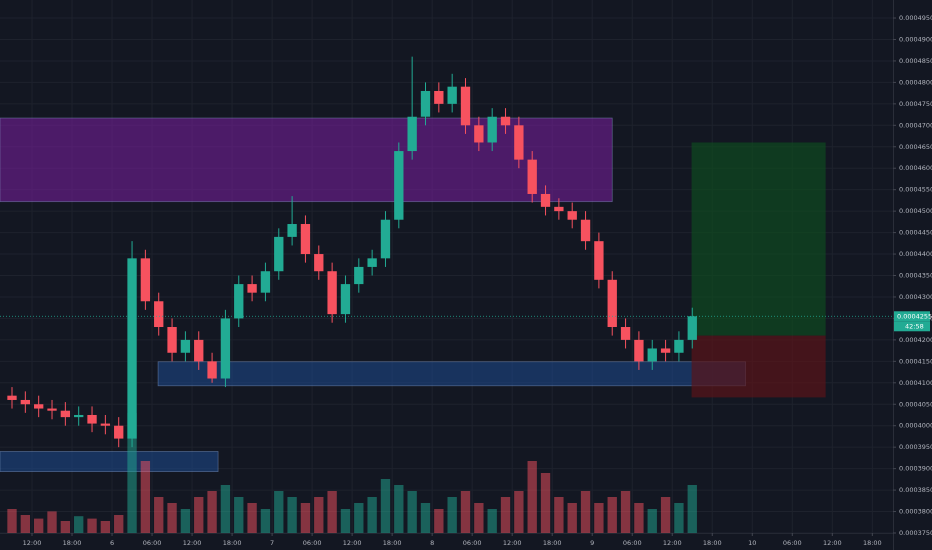 This screenshot has height=550, width=932. Describe the element at coordinates (915, 404) in the screenshot. I see `y-tick-label: 0.0004050` at that location.